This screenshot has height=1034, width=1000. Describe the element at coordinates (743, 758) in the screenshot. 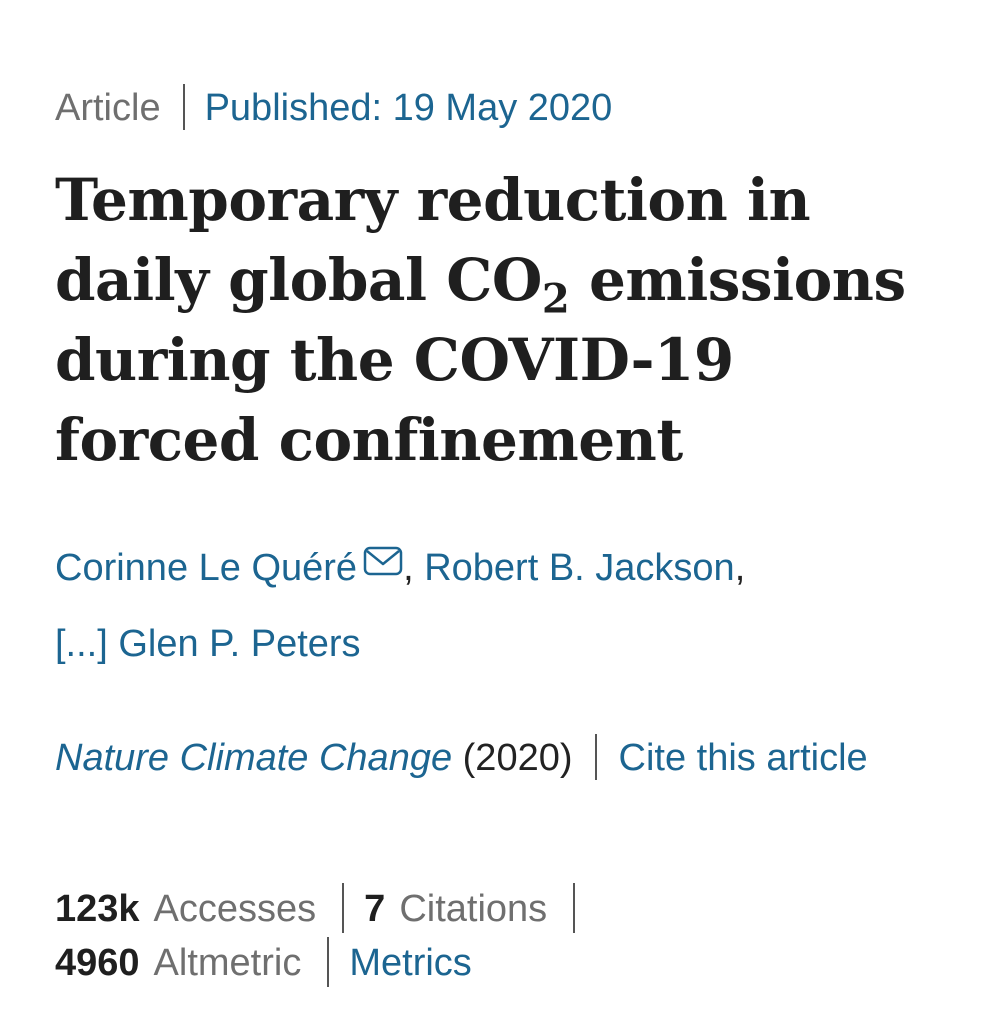

I see `cite-article-link: Cite this article` at that location.